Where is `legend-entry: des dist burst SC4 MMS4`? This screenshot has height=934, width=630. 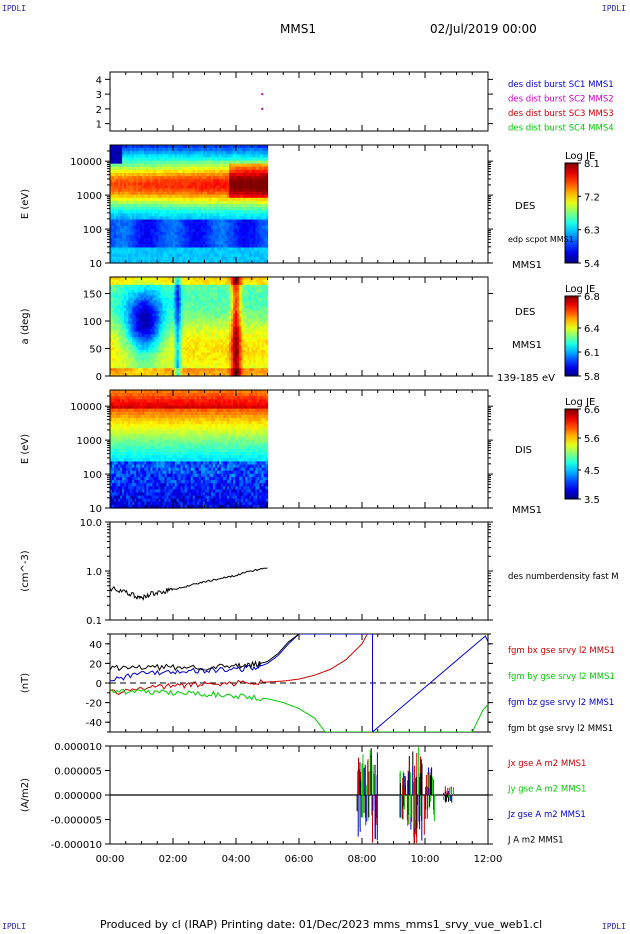
legend-entry: des dist burst SC4 MMS4 is located at coordinates (561, 129).